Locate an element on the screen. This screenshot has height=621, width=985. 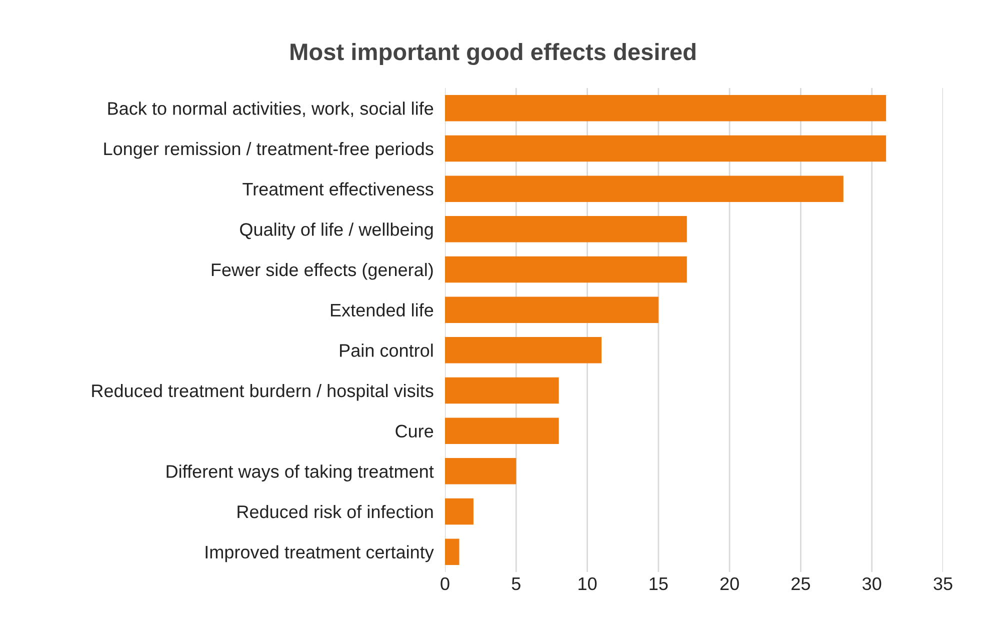
chart-title: Most important good effects desired is located at coordinates (493, 54).